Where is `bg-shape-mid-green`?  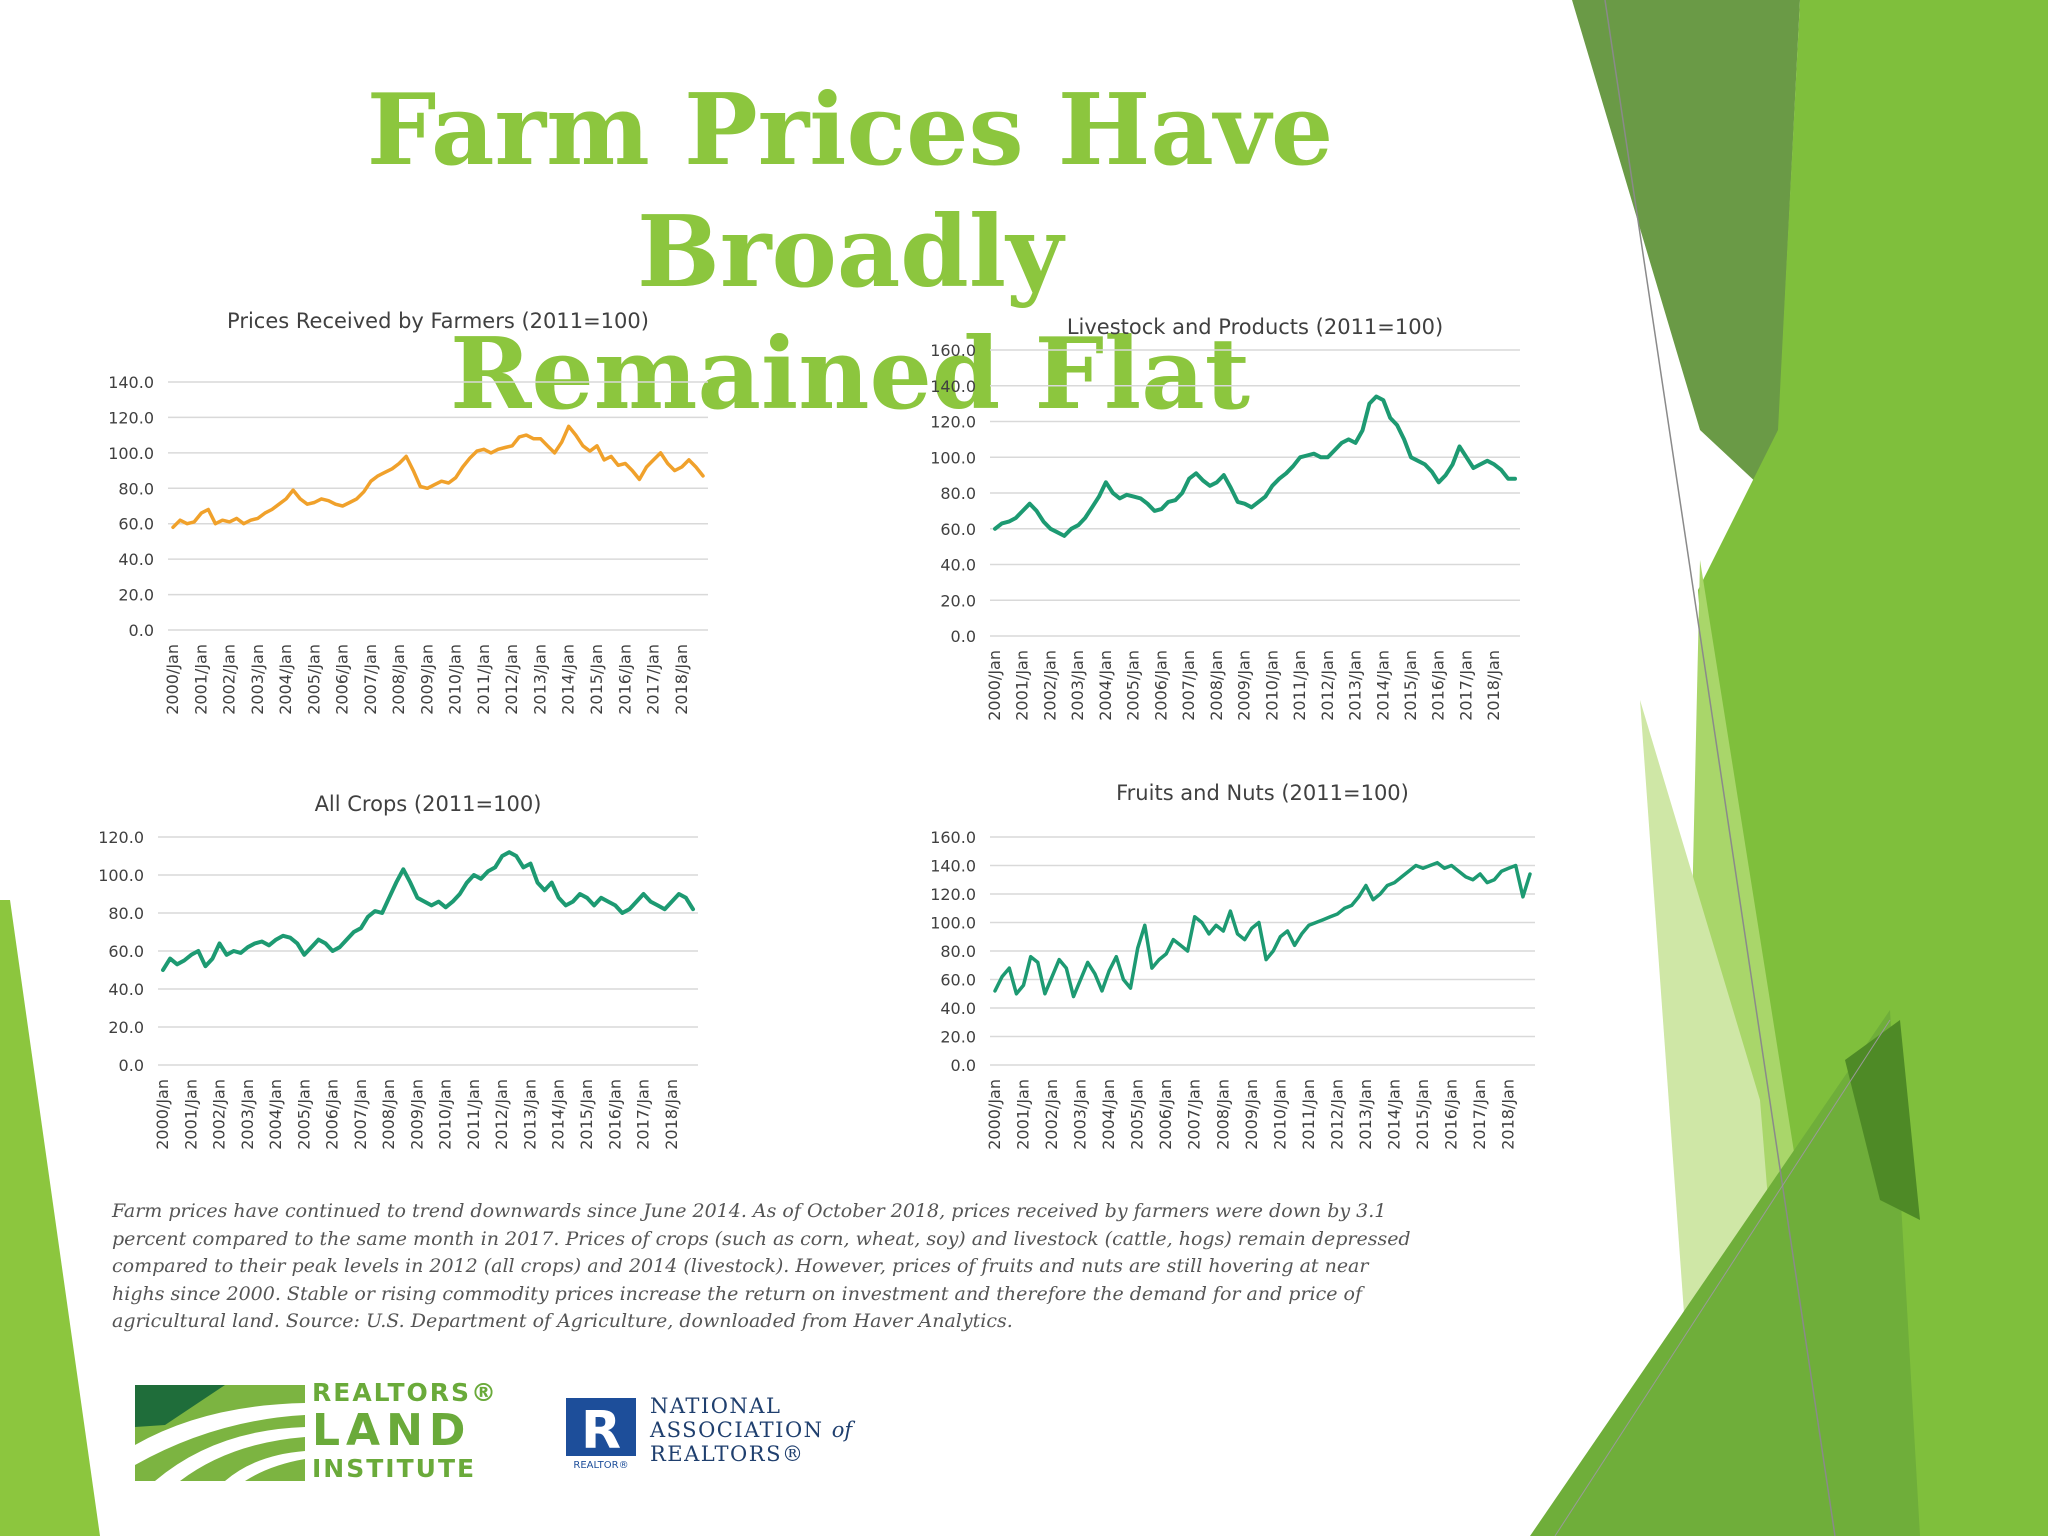
bg-shape-mid-green is located at coordinates (1725, 1273).